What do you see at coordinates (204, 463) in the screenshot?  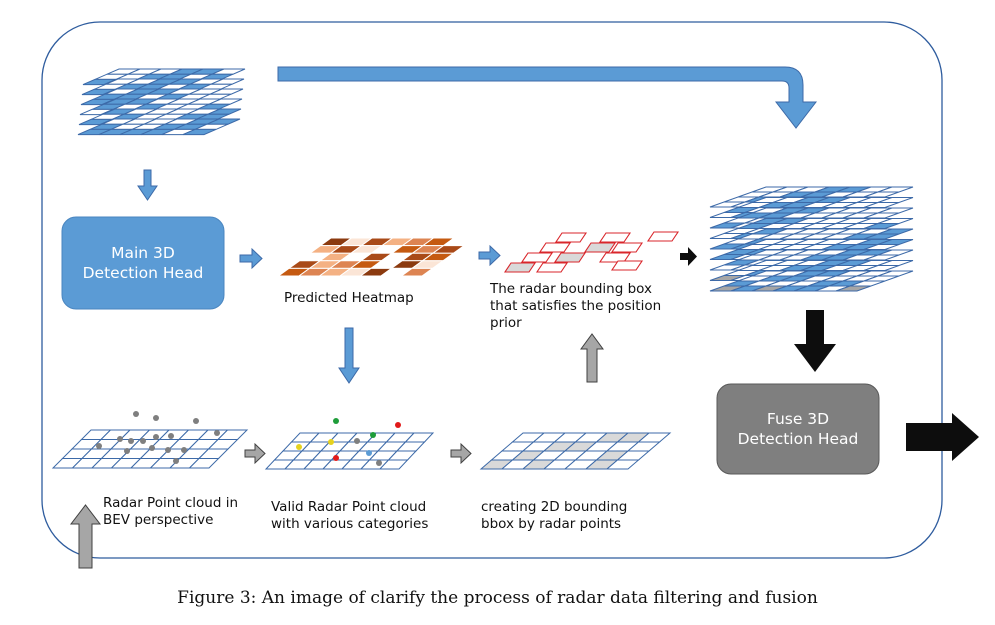 I see `point-cloud-cell` at bounding box center [204, 463].